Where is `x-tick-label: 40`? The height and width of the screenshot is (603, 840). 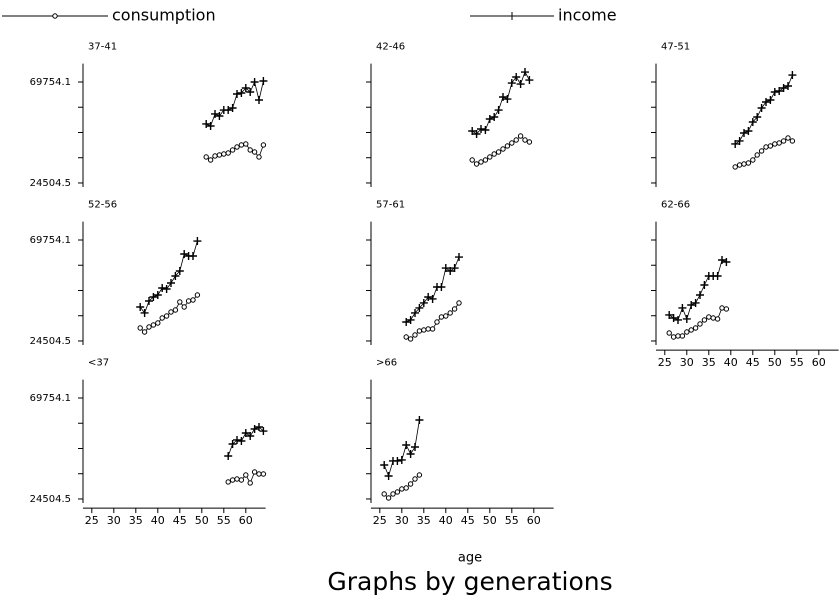
x-tick-label: 40 is located at coordinates (446, 520).